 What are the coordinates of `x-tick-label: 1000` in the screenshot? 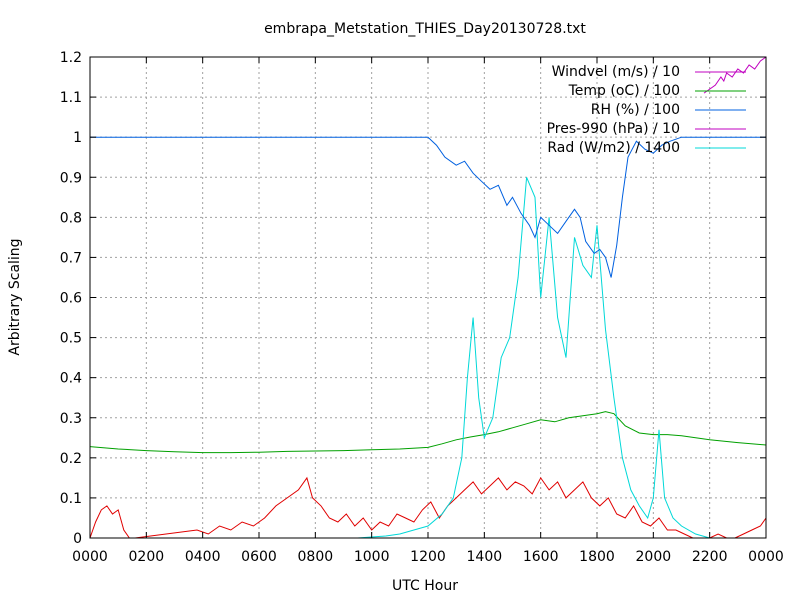 It's located at (372, 557).